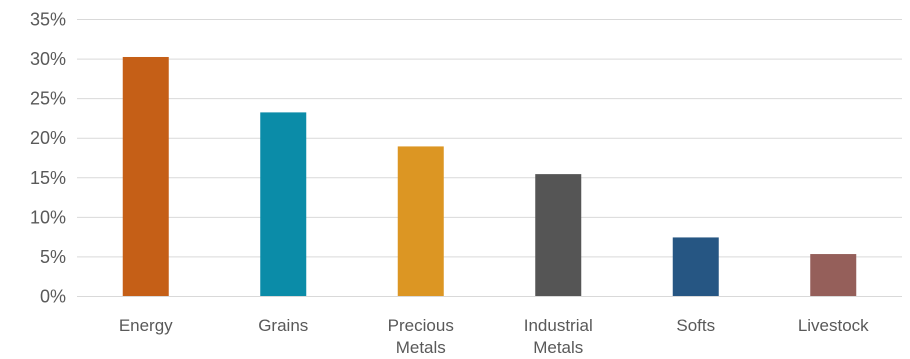 This screenshot has height=359, width=910. Describe the element at coordinates (48, 59) in the screenshot. I see `y-tick-label: 30%` at that location.